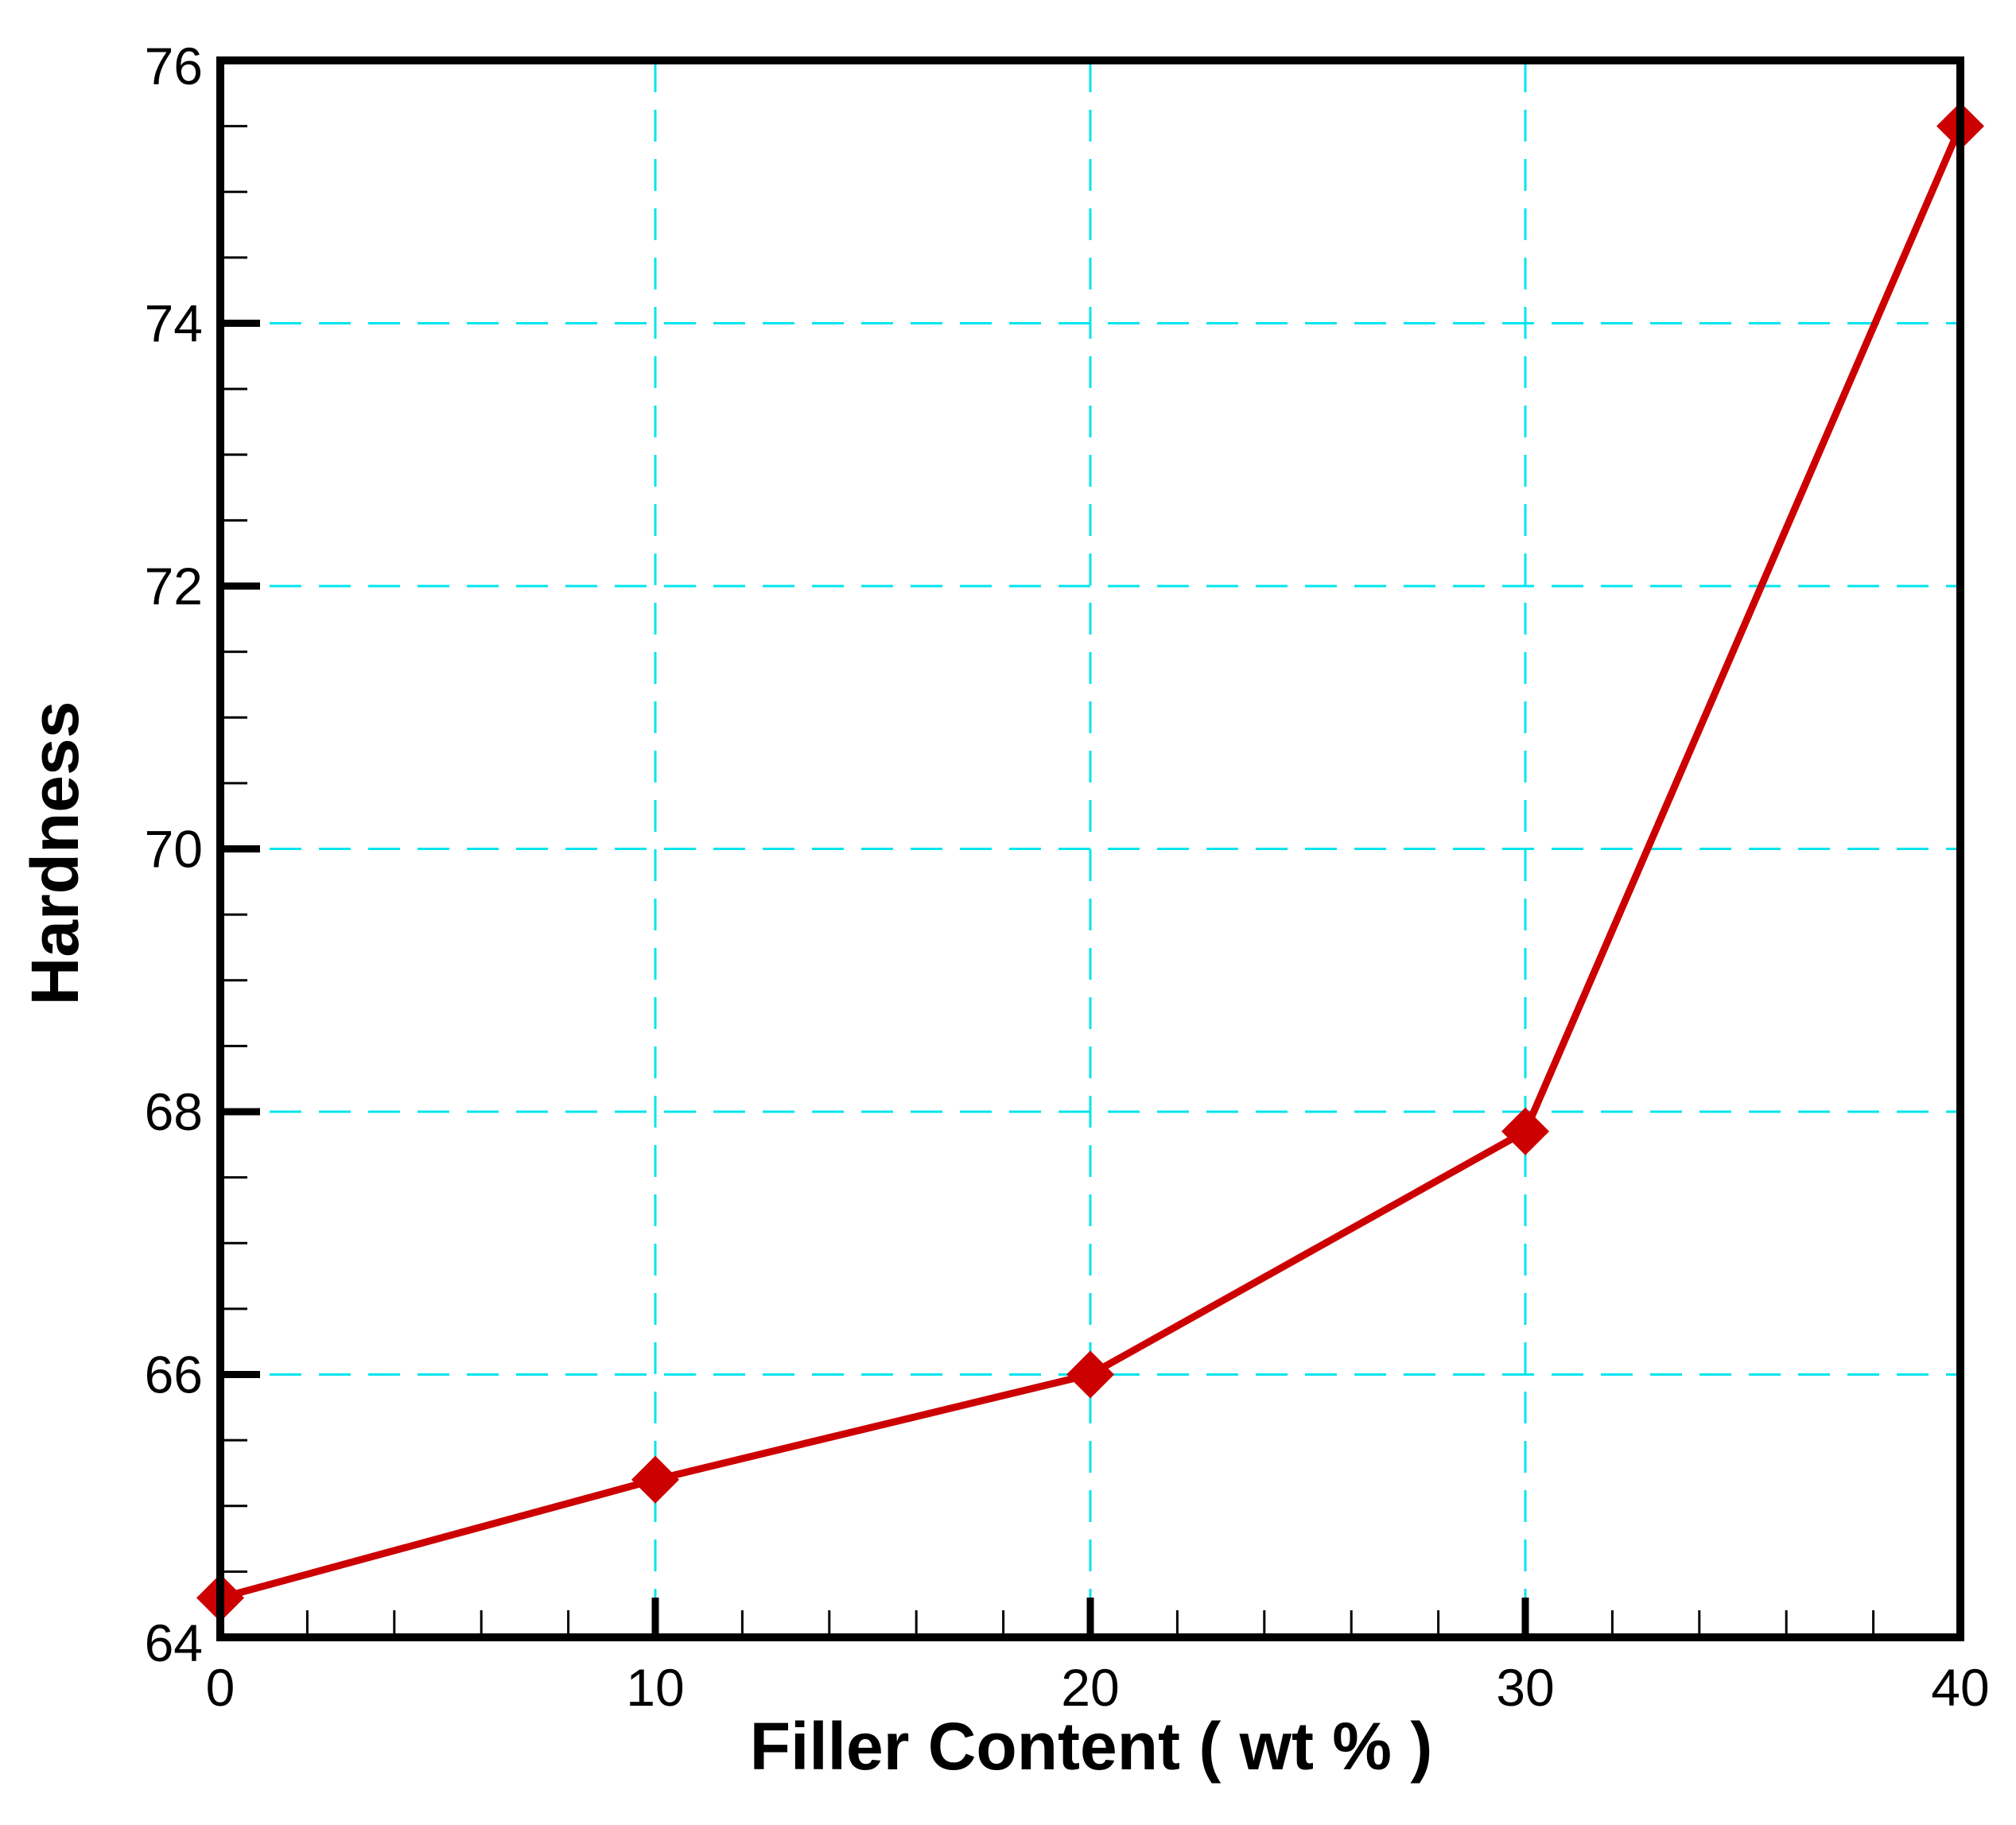  I want to click on y-tick-label: 64, so click(174, 1642).